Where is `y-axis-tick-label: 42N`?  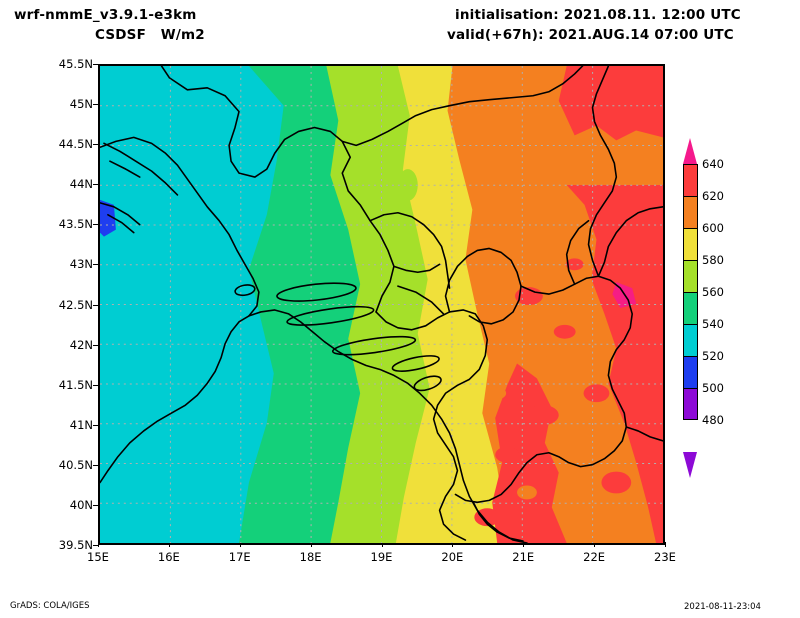
y-axis-tick-label: 42N is located at coordinates (81, 344).